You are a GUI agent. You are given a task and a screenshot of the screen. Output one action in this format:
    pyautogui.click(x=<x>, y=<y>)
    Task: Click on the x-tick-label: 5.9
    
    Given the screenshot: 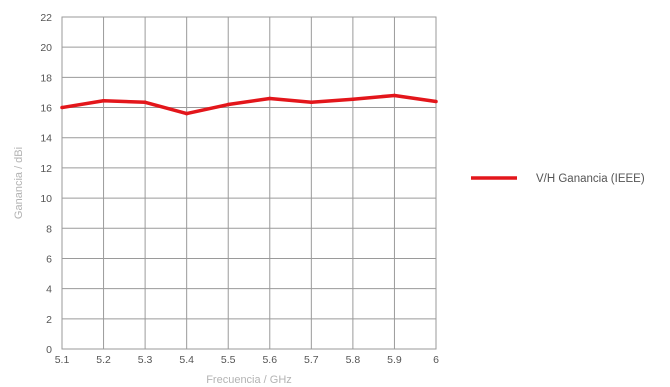 What is the action you would take?
    pyautogui.click(x=394, y=360)
    